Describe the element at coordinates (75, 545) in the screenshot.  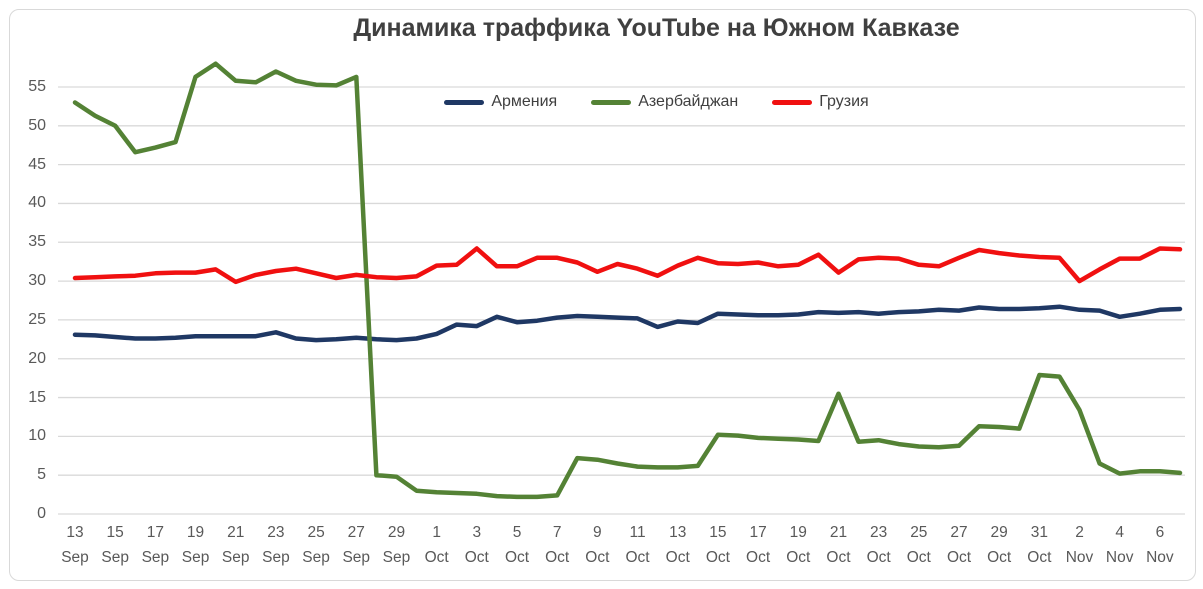
I see `x-tick-label: 13 Sep` at that location.